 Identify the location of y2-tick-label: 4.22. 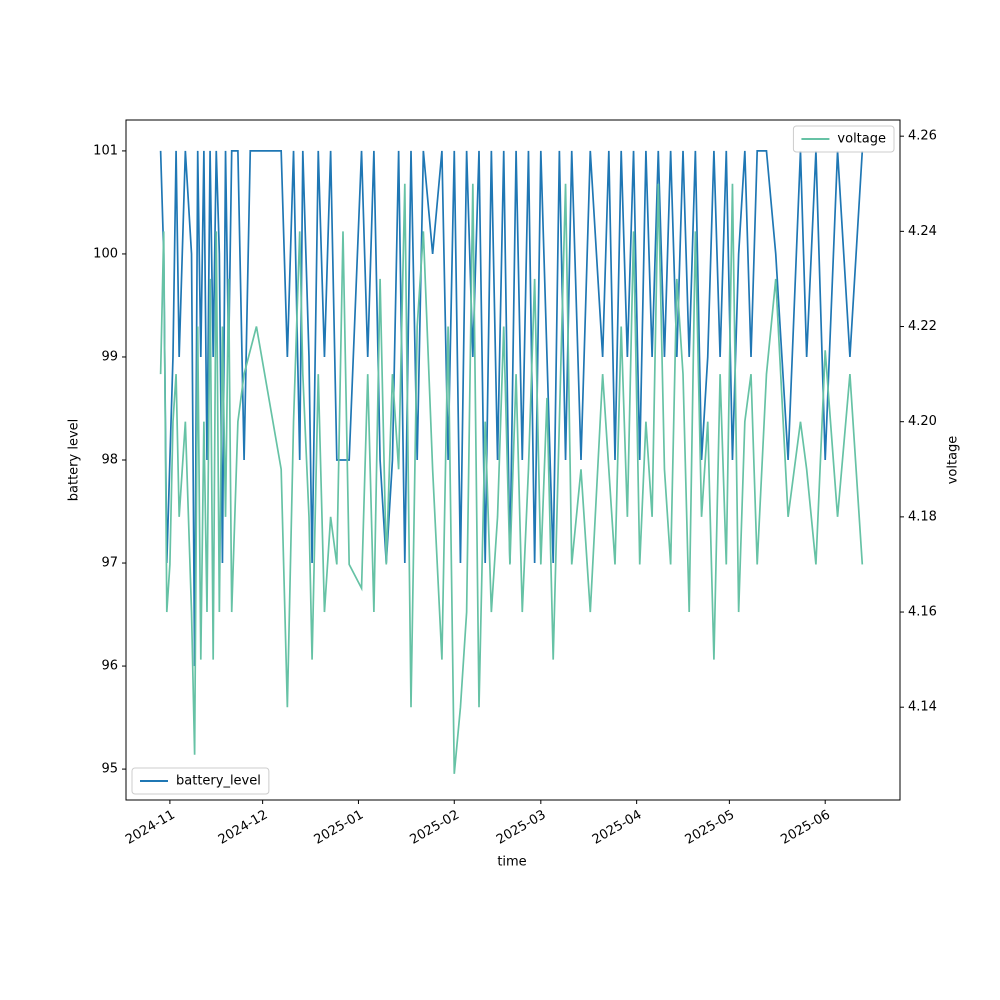
(922, 326).